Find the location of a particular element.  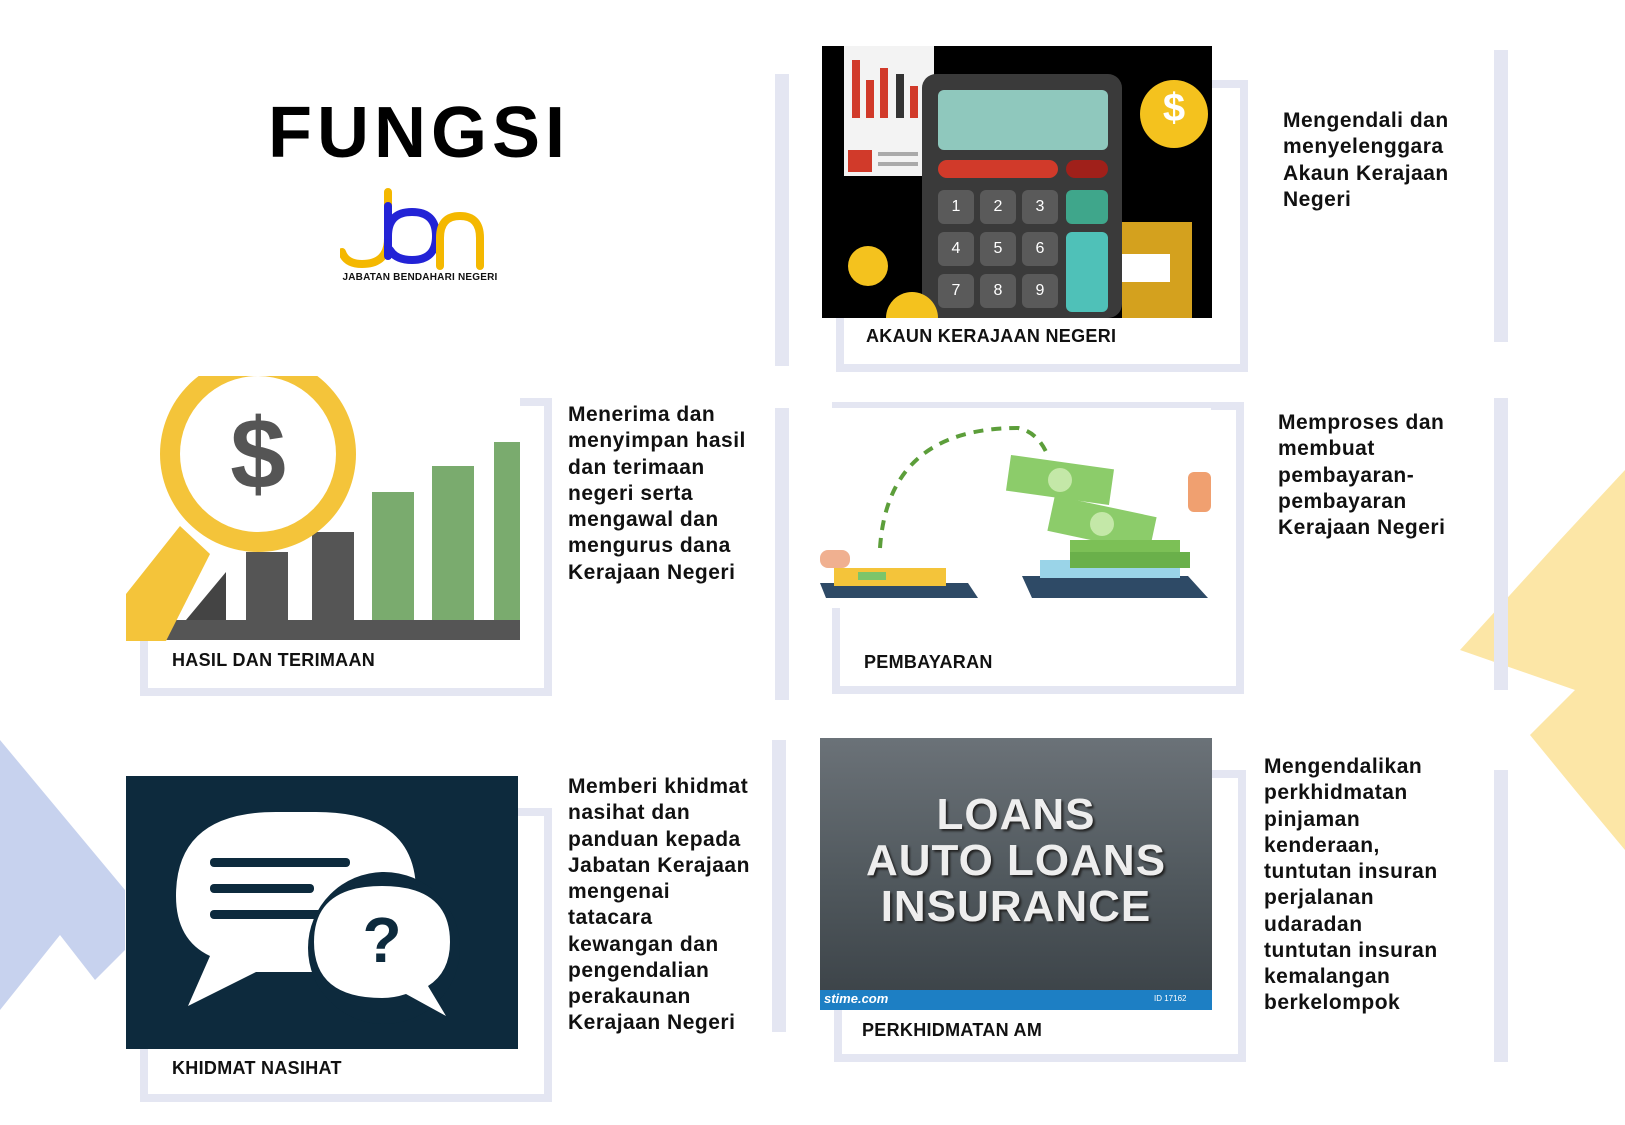

key-7: 7 is located at coordinates (956, 290).